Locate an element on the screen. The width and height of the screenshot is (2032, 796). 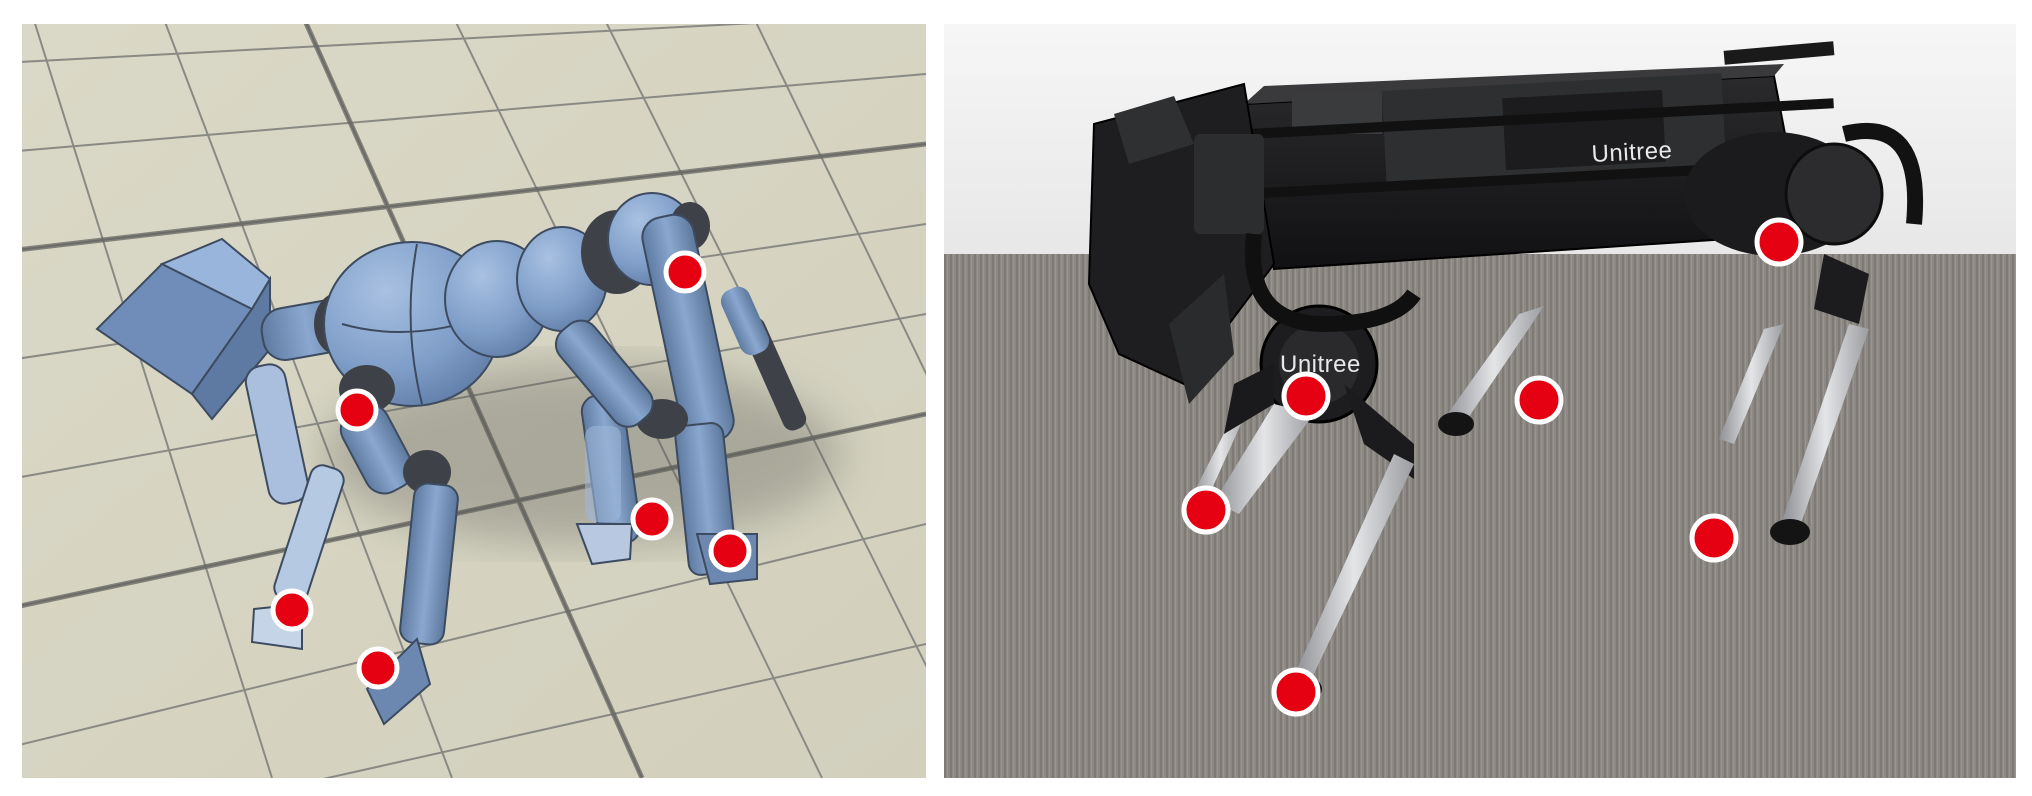
marker-sim-foot-front-left is located at coordinates (292, 610).